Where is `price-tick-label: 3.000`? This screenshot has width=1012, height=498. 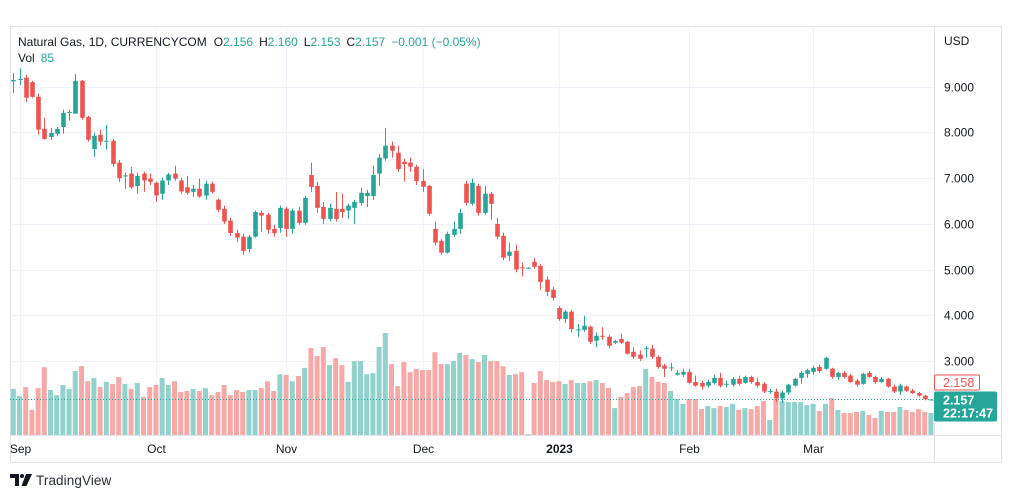 price-tick-label: 3.000 is located at coordinates (959, 362).